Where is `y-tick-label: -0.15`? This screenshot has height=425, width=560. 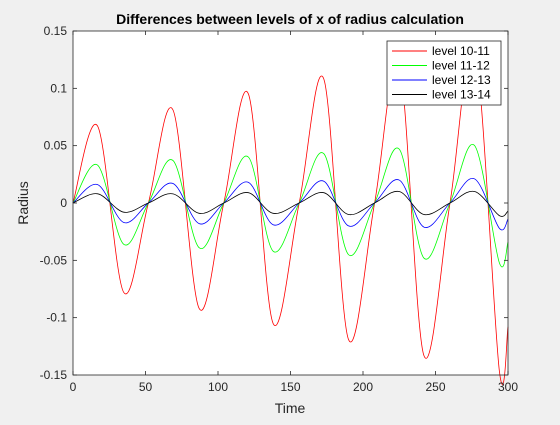 y-tick-label: -0.15 is located at coordinates (54, 375).